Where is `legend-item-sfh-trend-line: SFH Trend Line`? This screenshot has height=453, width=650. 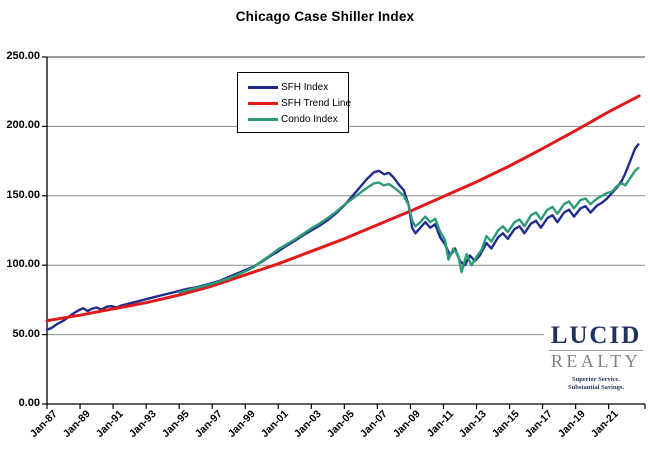 legend-item-sfh-trend-line: SFH Trend Line is located at coordinates (300, 103).